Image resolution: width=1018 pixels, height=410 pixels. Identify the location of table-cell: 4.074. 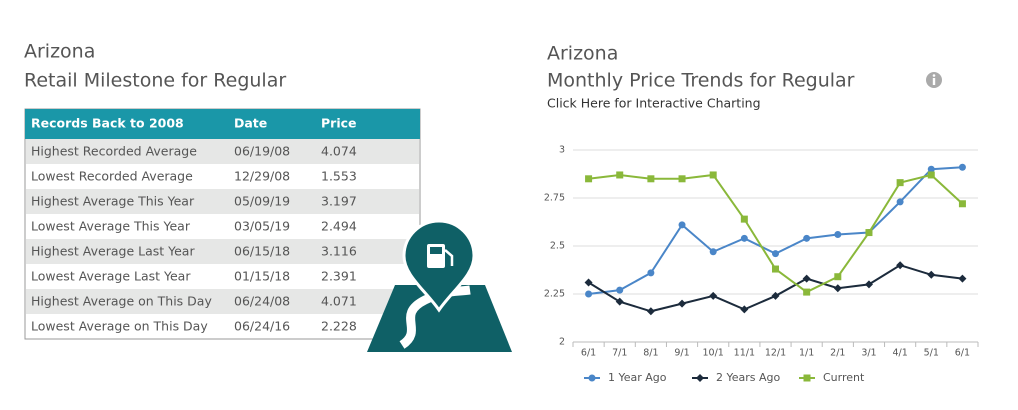
(339, 151).